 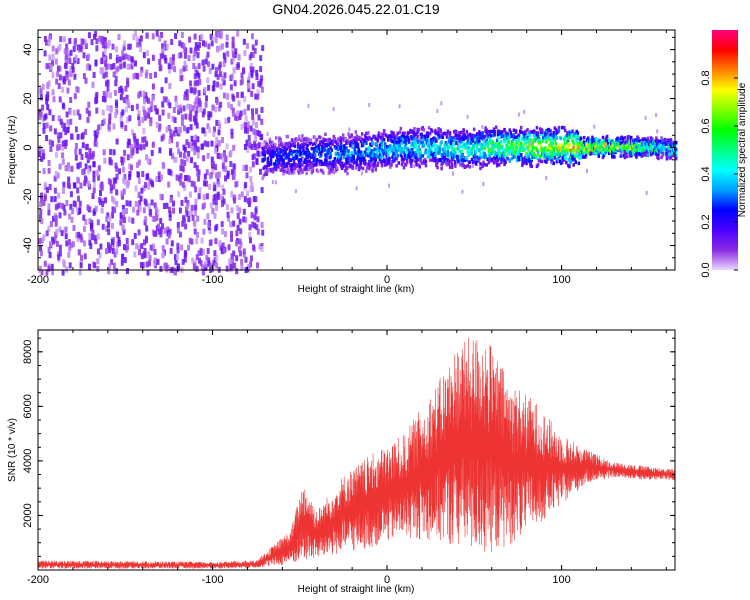 I want to click on y-tick-label: -20, so click(x=28, y=197).